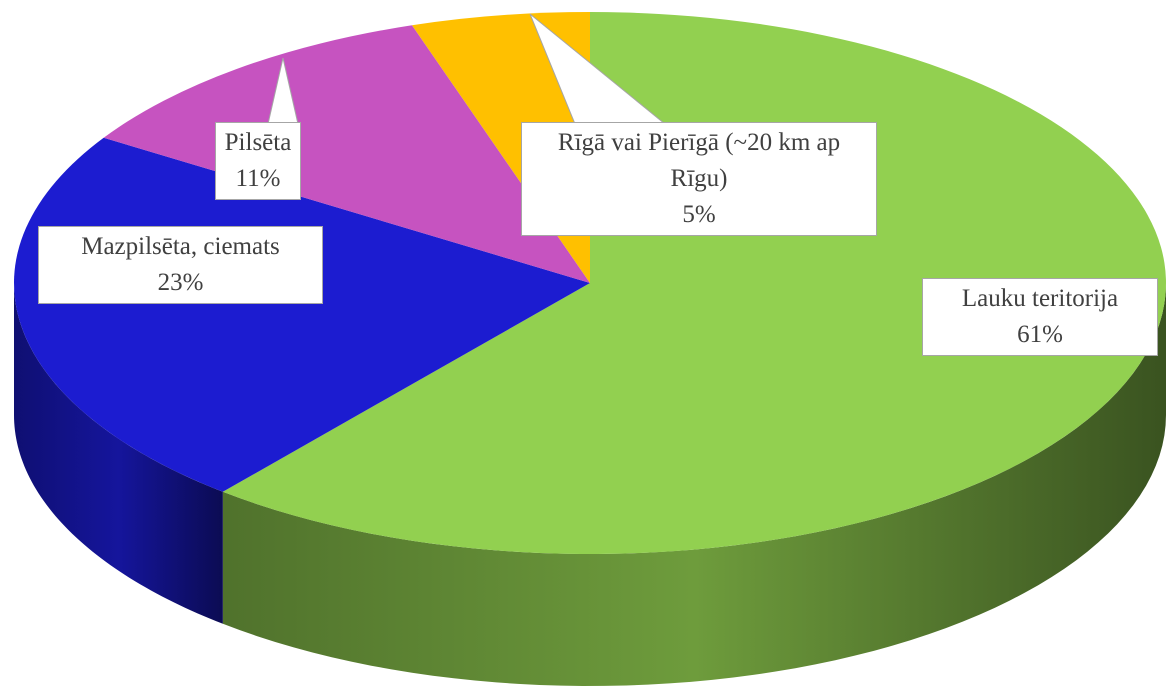 This screenshot has height=689, width=1166. Describe the element at coordinates (699, 160) in the screenshot. I see `label-name: Rīgā vai Pierīgā (~20 km ap Rīgu)` at that location.